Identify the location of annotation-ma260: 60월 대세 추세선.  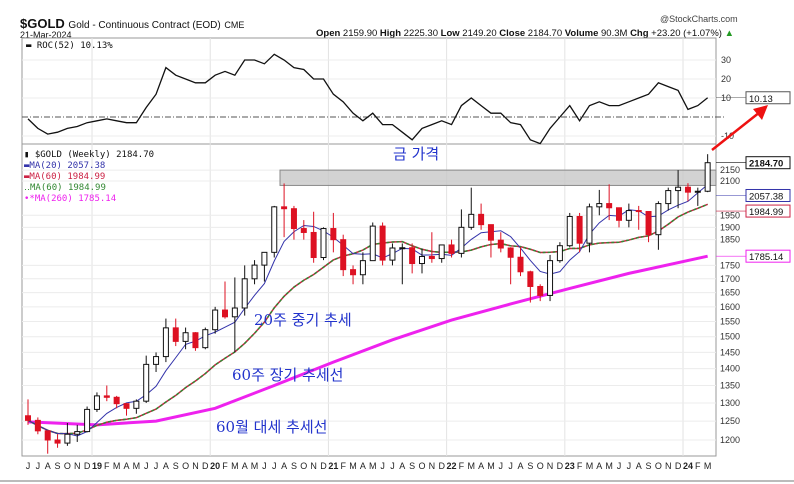
(272, 427).